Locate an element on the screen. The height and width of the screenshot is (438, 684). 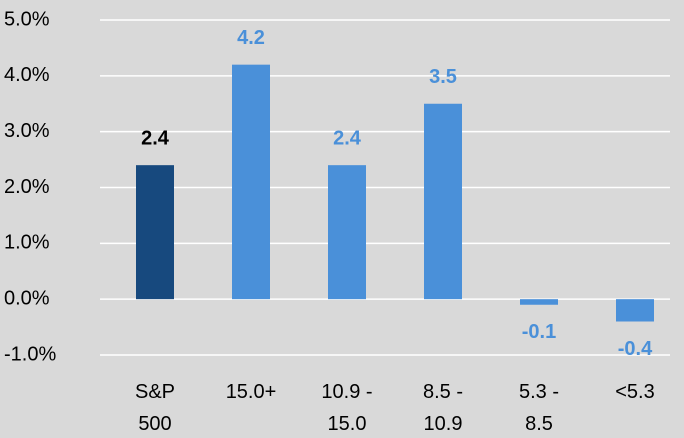
data-label: -0.1 is located at coordinates (539, 332).